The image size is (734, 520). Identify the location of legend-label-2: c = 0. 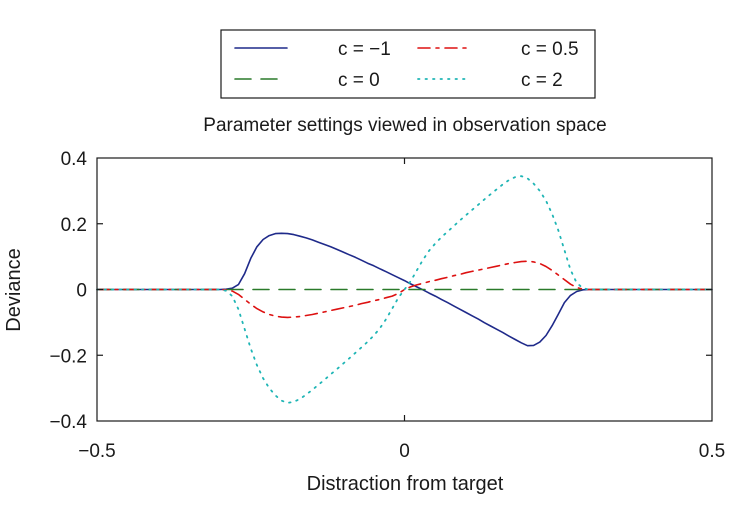
(359, 80).